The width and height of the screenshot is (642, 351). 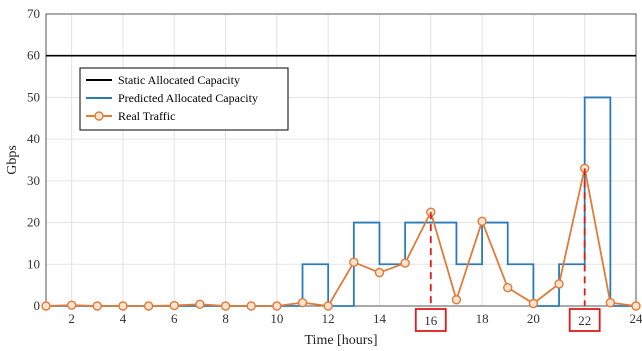 What do you see at coordinates (276, 318) in the screenshot?
I see `x-tick-label: 10` at bounding box center [276, 318].